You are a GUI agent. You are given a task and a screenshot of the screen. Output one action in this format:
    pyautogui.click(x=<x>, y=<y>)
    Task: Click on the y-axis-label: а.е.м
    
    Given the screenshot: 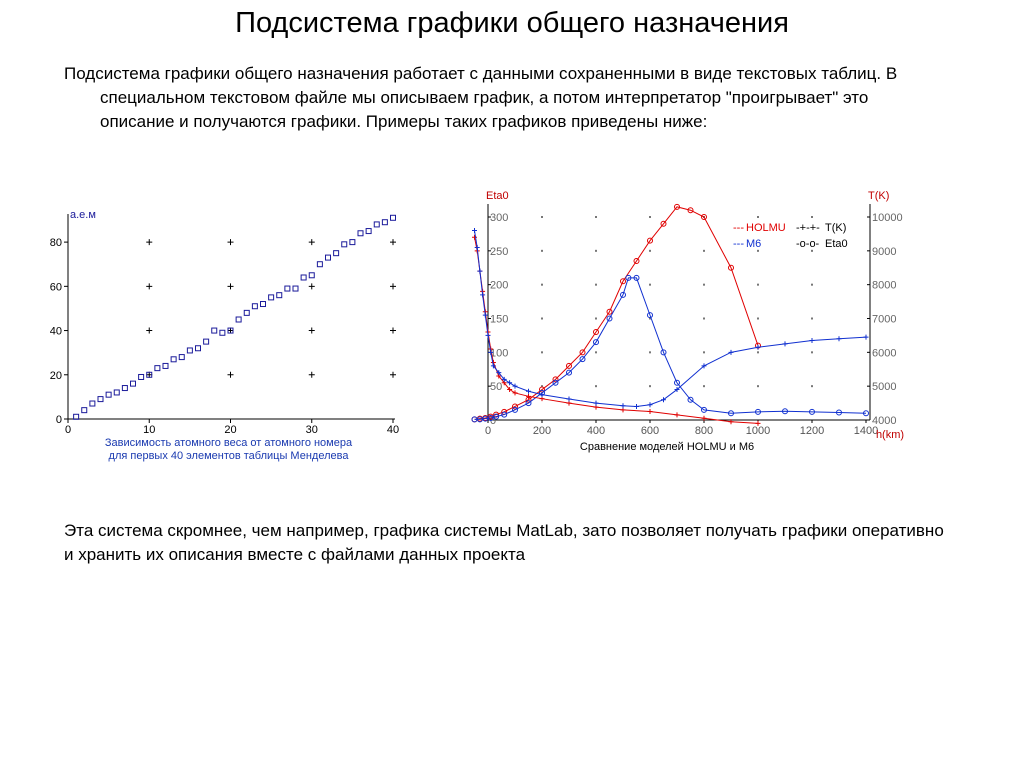 What is the action you would take?
    pyautogui.click(x=83, y=215)
    